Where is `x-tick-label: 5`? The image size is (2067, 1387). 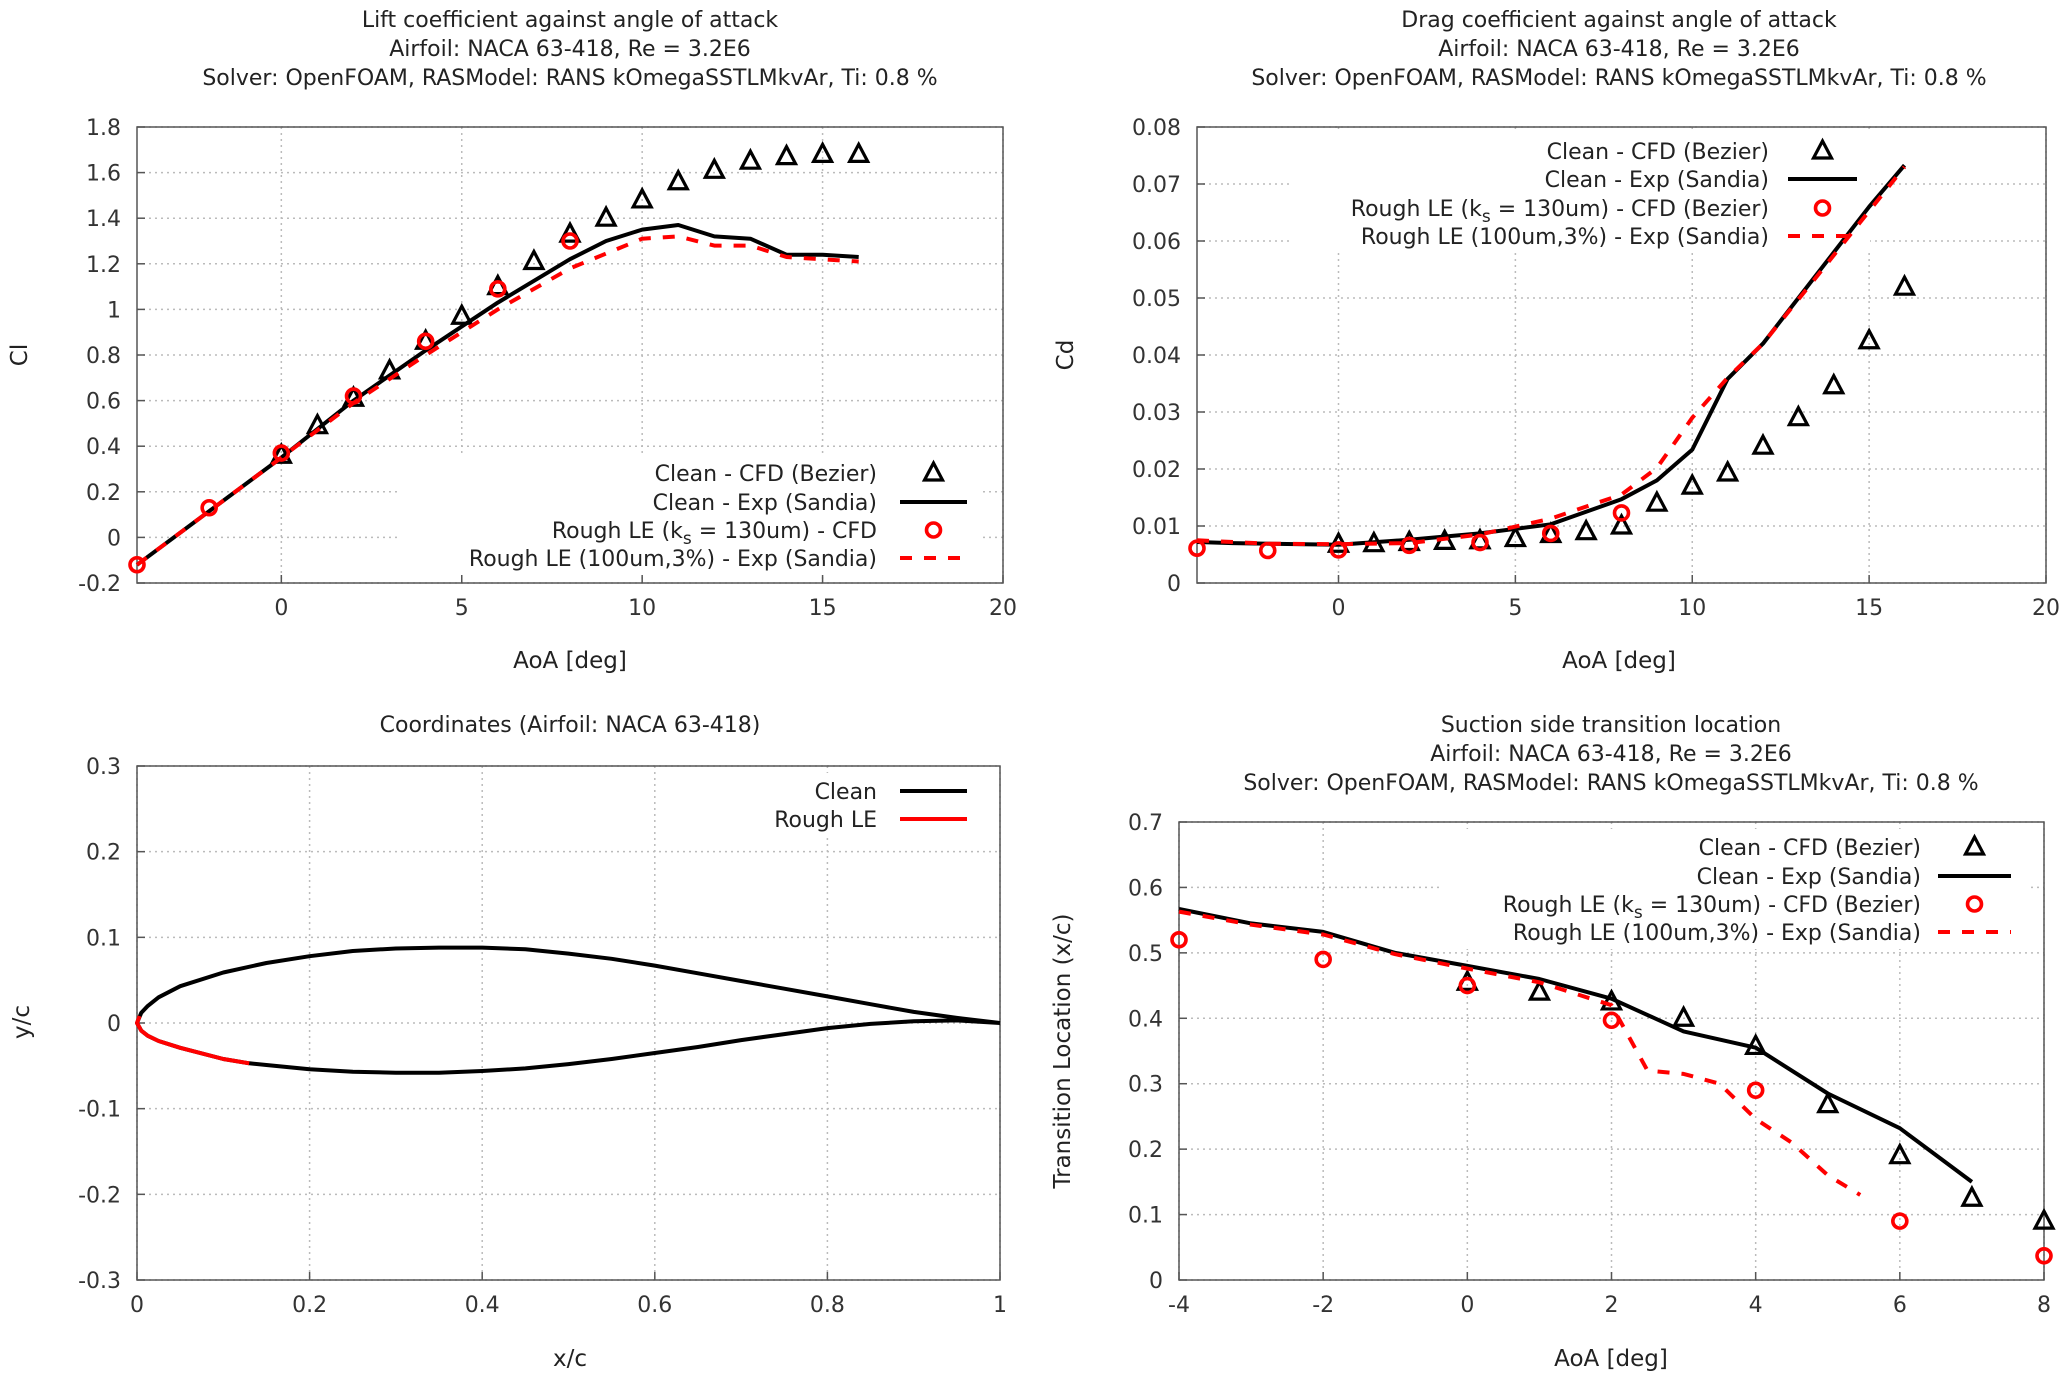
x-tick-label: 5 is located at coordinates (462, 608).